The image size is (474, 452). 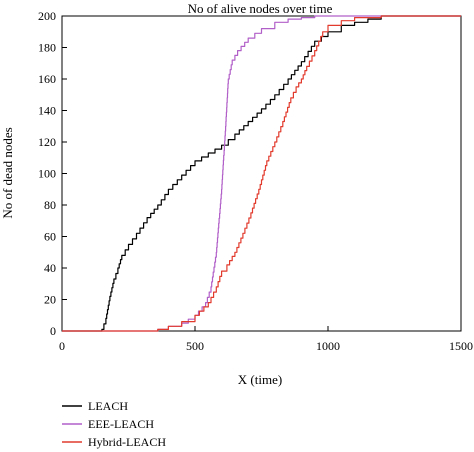 What do you see at coordinates (47, 142) in the screenshot?
I see `y-tick-label: 120` at bounding box center [47, 142].